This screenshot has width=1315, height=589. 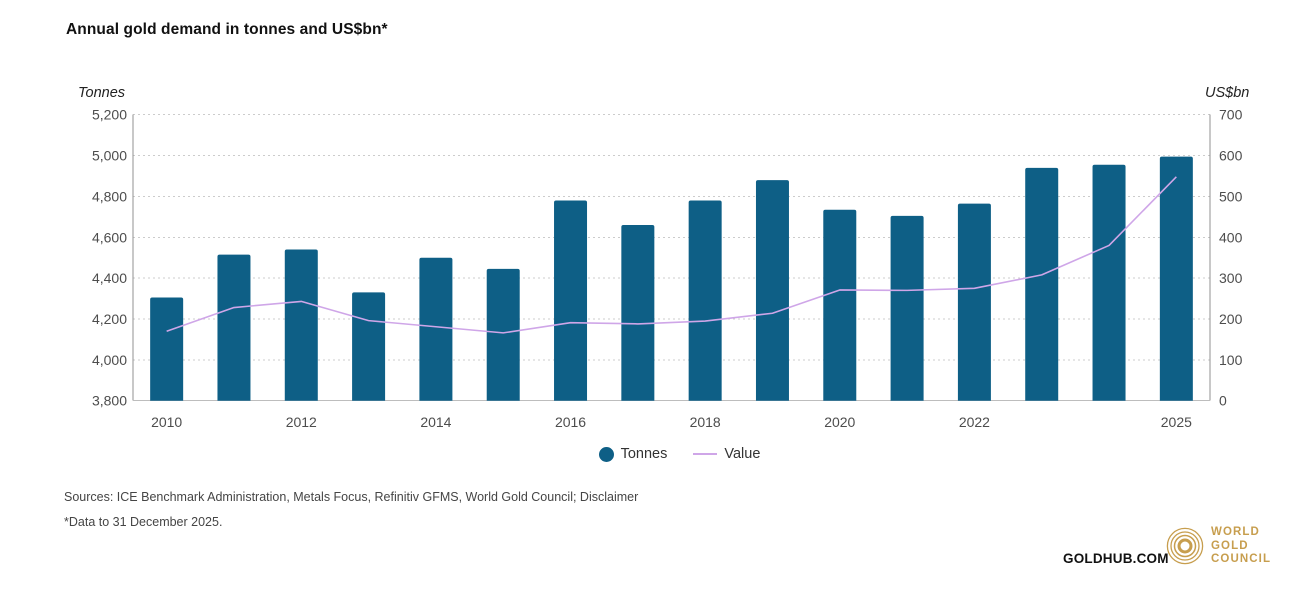 I want to click on bar-2025, so click(x=1176, y=278).